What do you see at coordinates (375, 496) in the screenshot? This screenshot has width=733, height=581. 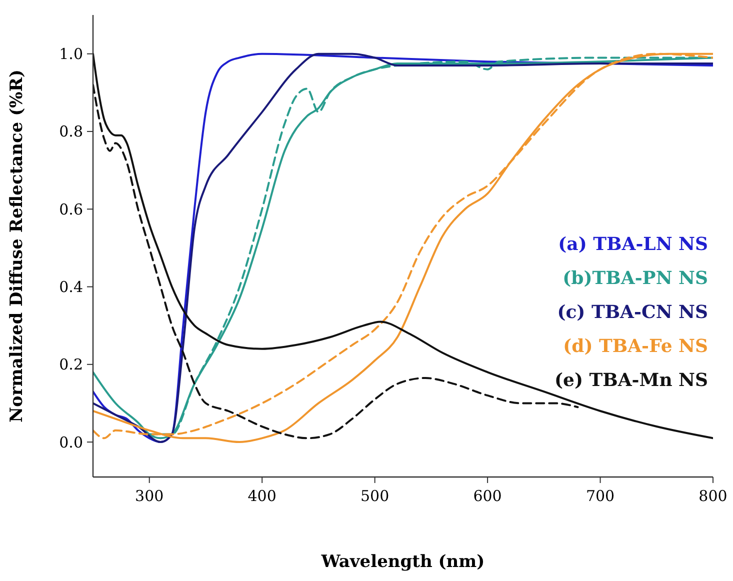 I see `x-tick-label: 500` at bounding box center [375, 496].